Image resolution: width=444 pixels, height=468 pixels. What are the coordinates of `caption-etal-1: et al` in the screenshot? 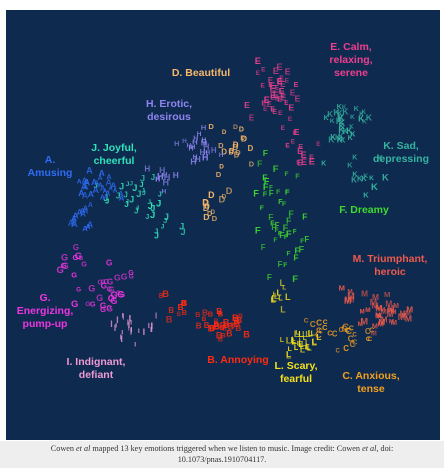 It's located at (83, 448).